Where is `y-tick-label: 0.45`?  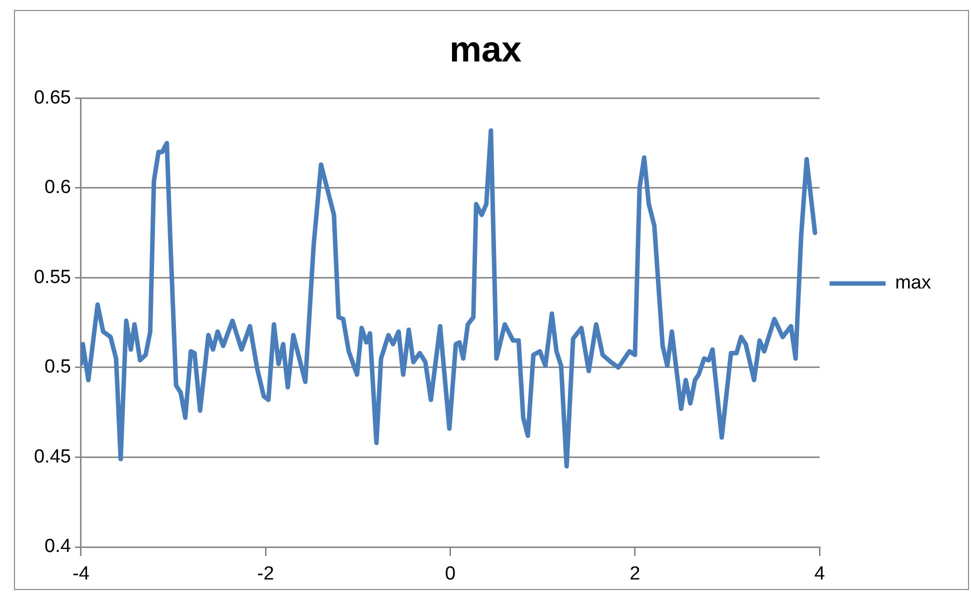
y-tick-label: 0.45 is located at coordinates (52, 457).